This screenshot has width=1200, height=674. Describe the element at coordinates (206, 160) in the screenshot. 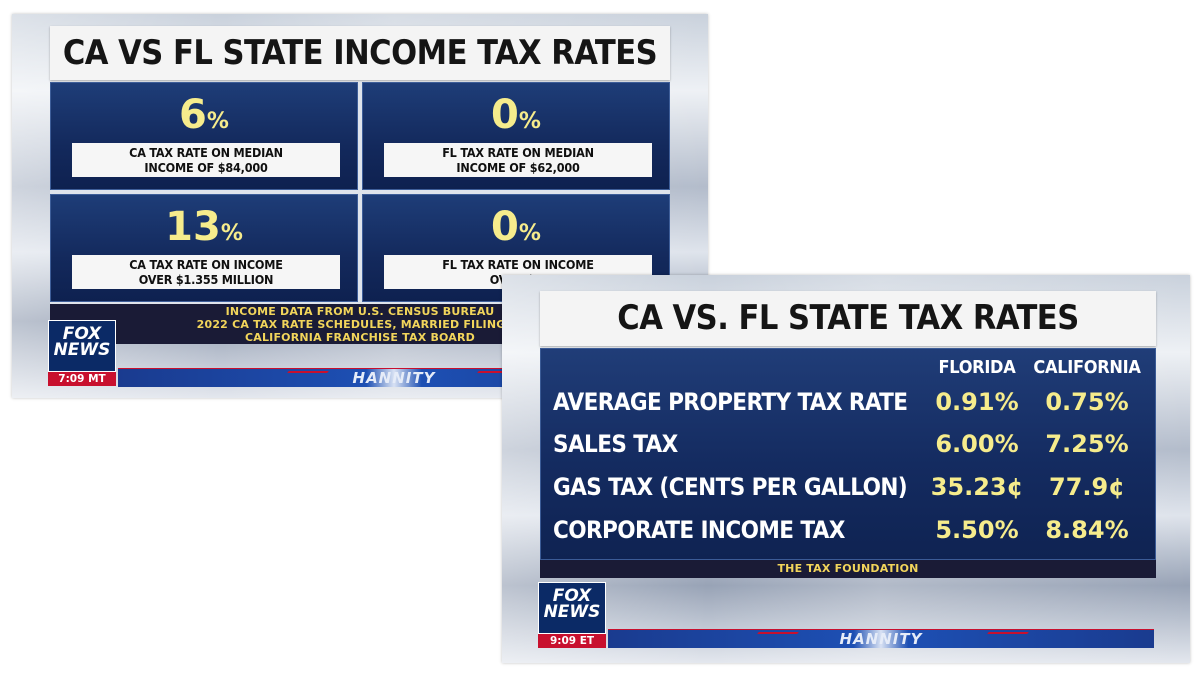

I see `rate-caption: CA TAX RATE ON MEDIAN INCOME OF $84,000` at that location.